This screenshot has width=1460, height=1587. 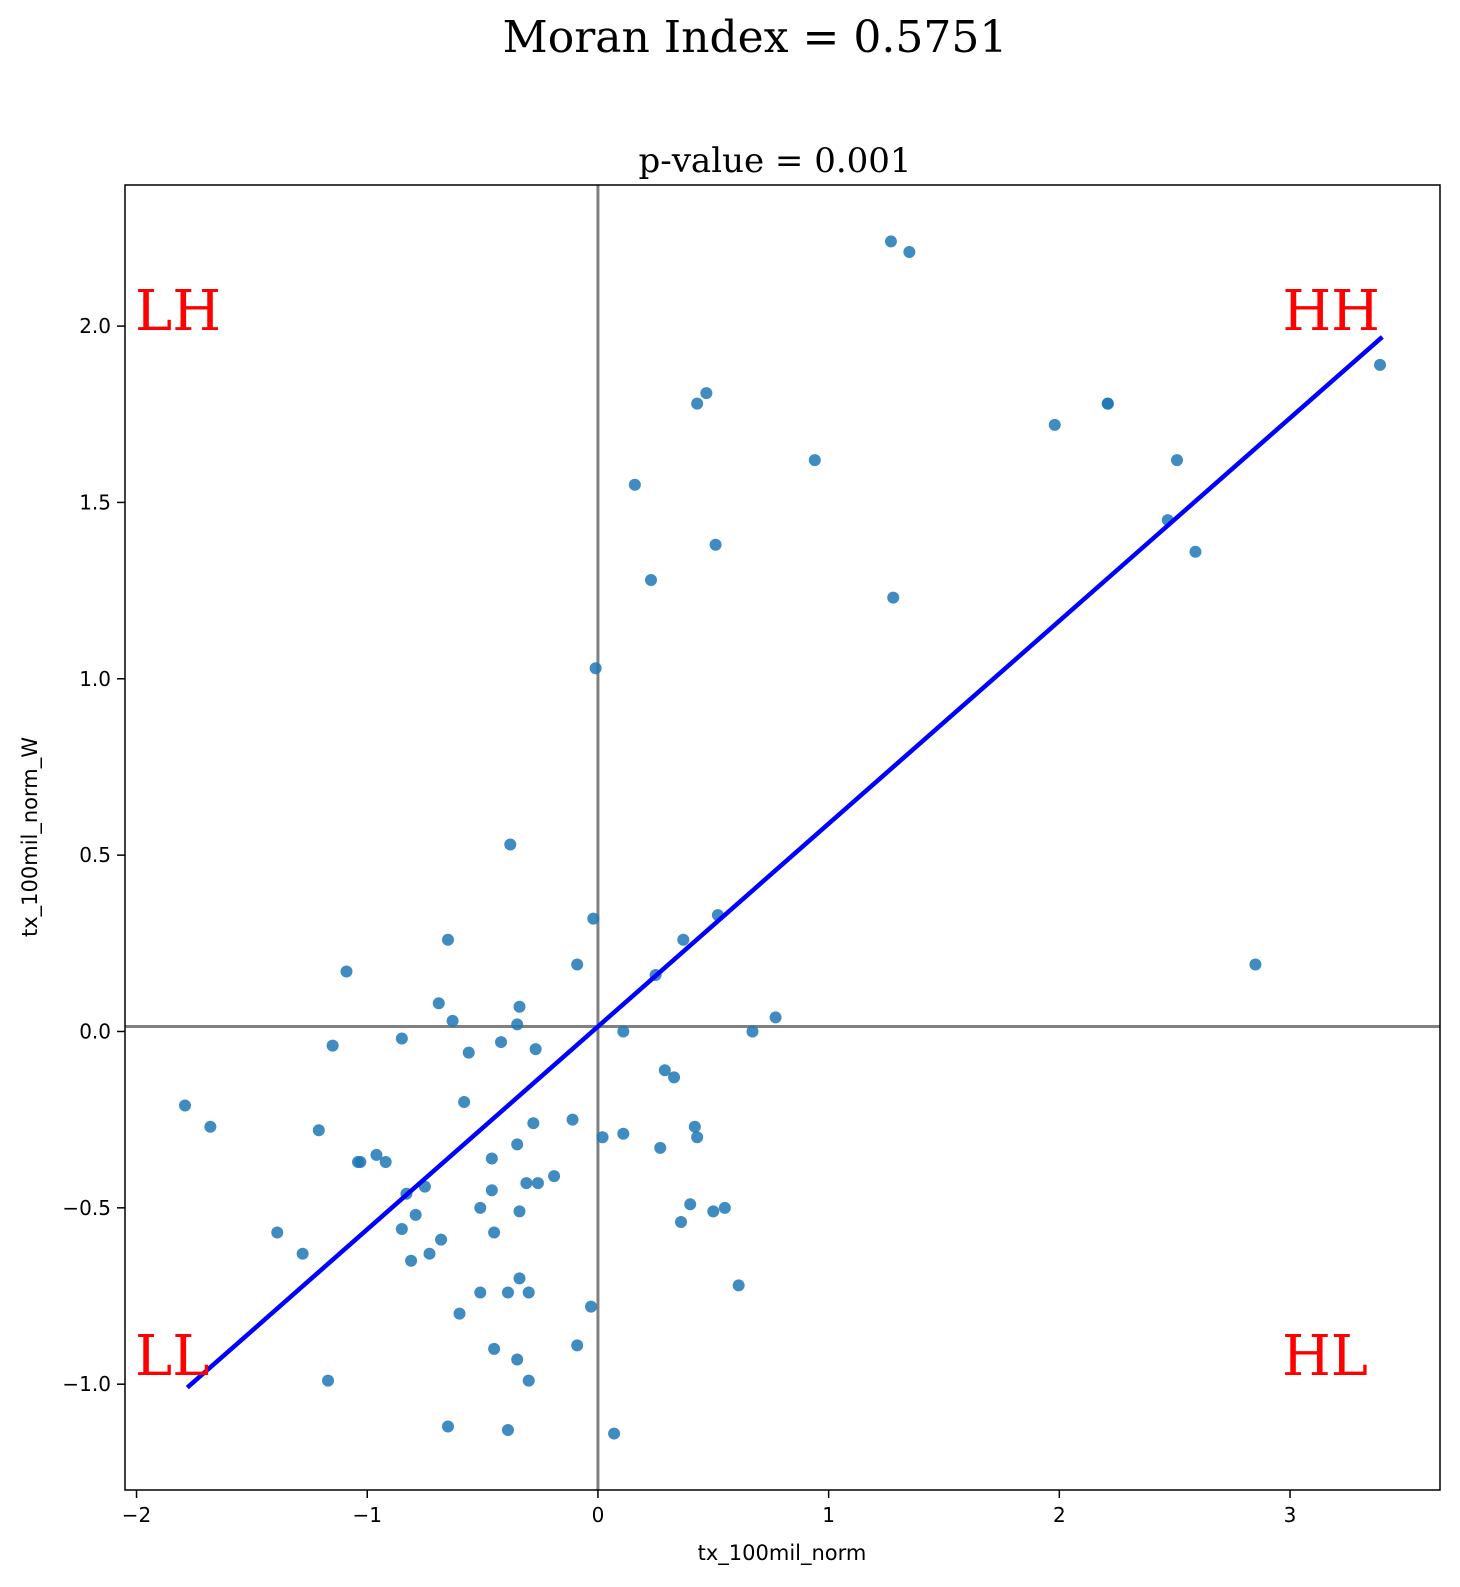 What do you see at coordinates (1059, 1515) in the screenshot?
I see `x-tick-label: 2` at bounding box center [1059, 1515].